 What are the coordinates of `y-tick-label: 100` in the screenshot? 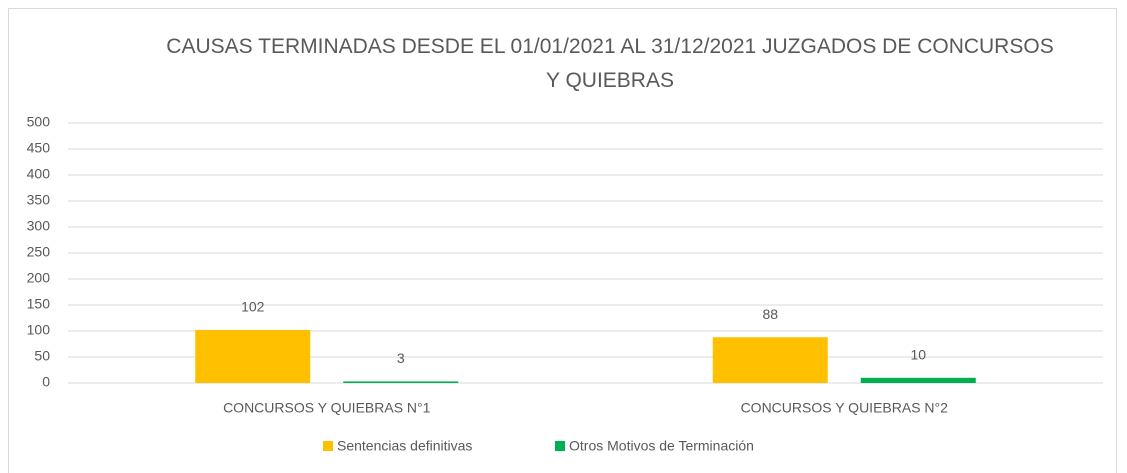 It's located at (39, 330).